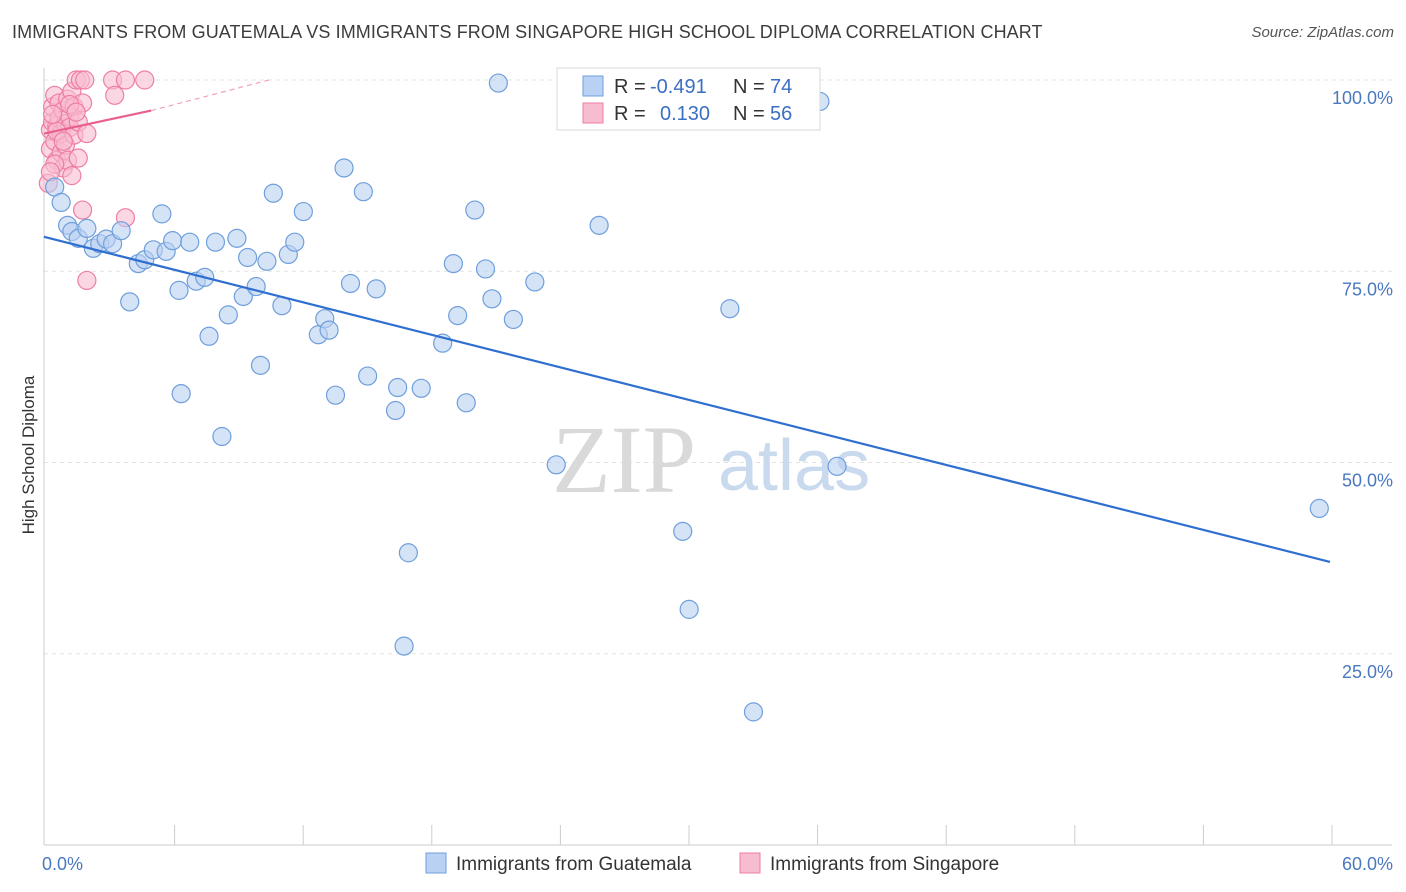 The width and height of the screenshot is (1406, 892). Describe the element at coordinates (624, 459) in the screenshot. I see `watermark-zip: ZIP` at that location.